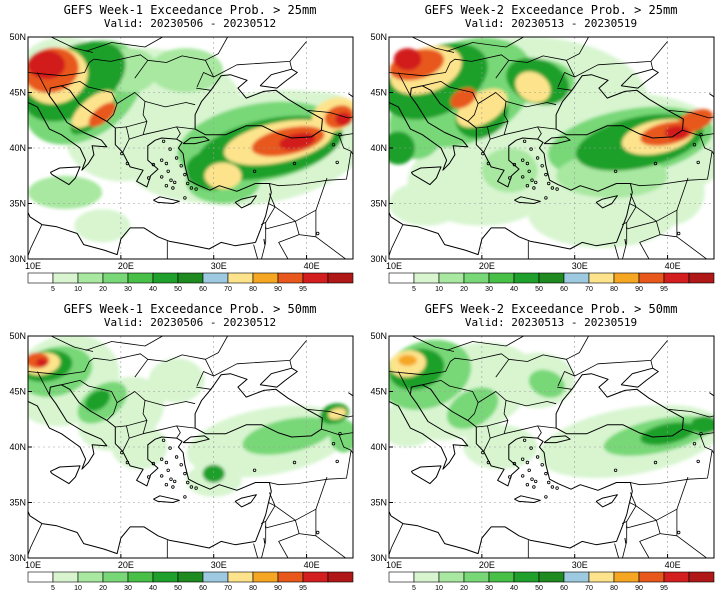  Describe the element at coordinates (203, 289) in the screenshot. I see `colorbar-label: 60` at that location.